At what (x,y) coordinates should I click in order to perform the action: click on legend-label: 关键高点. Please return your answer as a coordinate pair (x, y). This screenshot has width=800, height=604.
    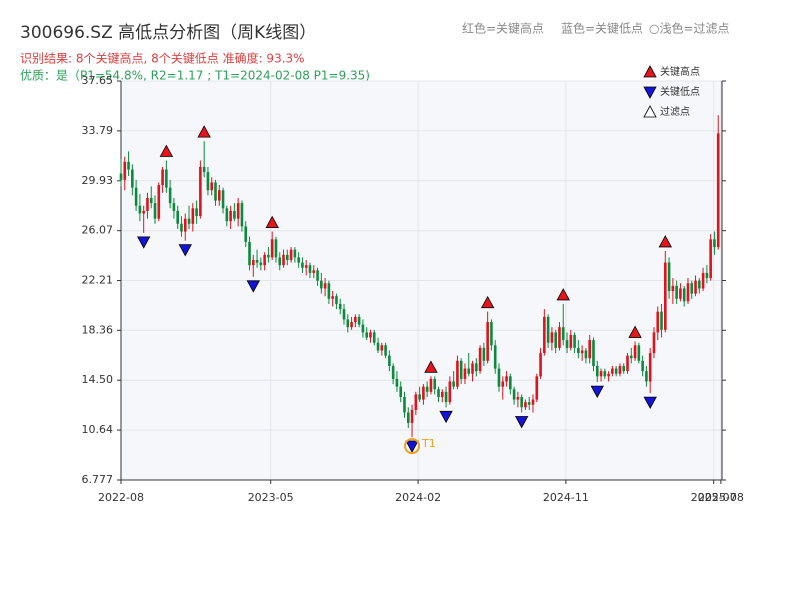
    Looking at the image, I should click on (680, 71).